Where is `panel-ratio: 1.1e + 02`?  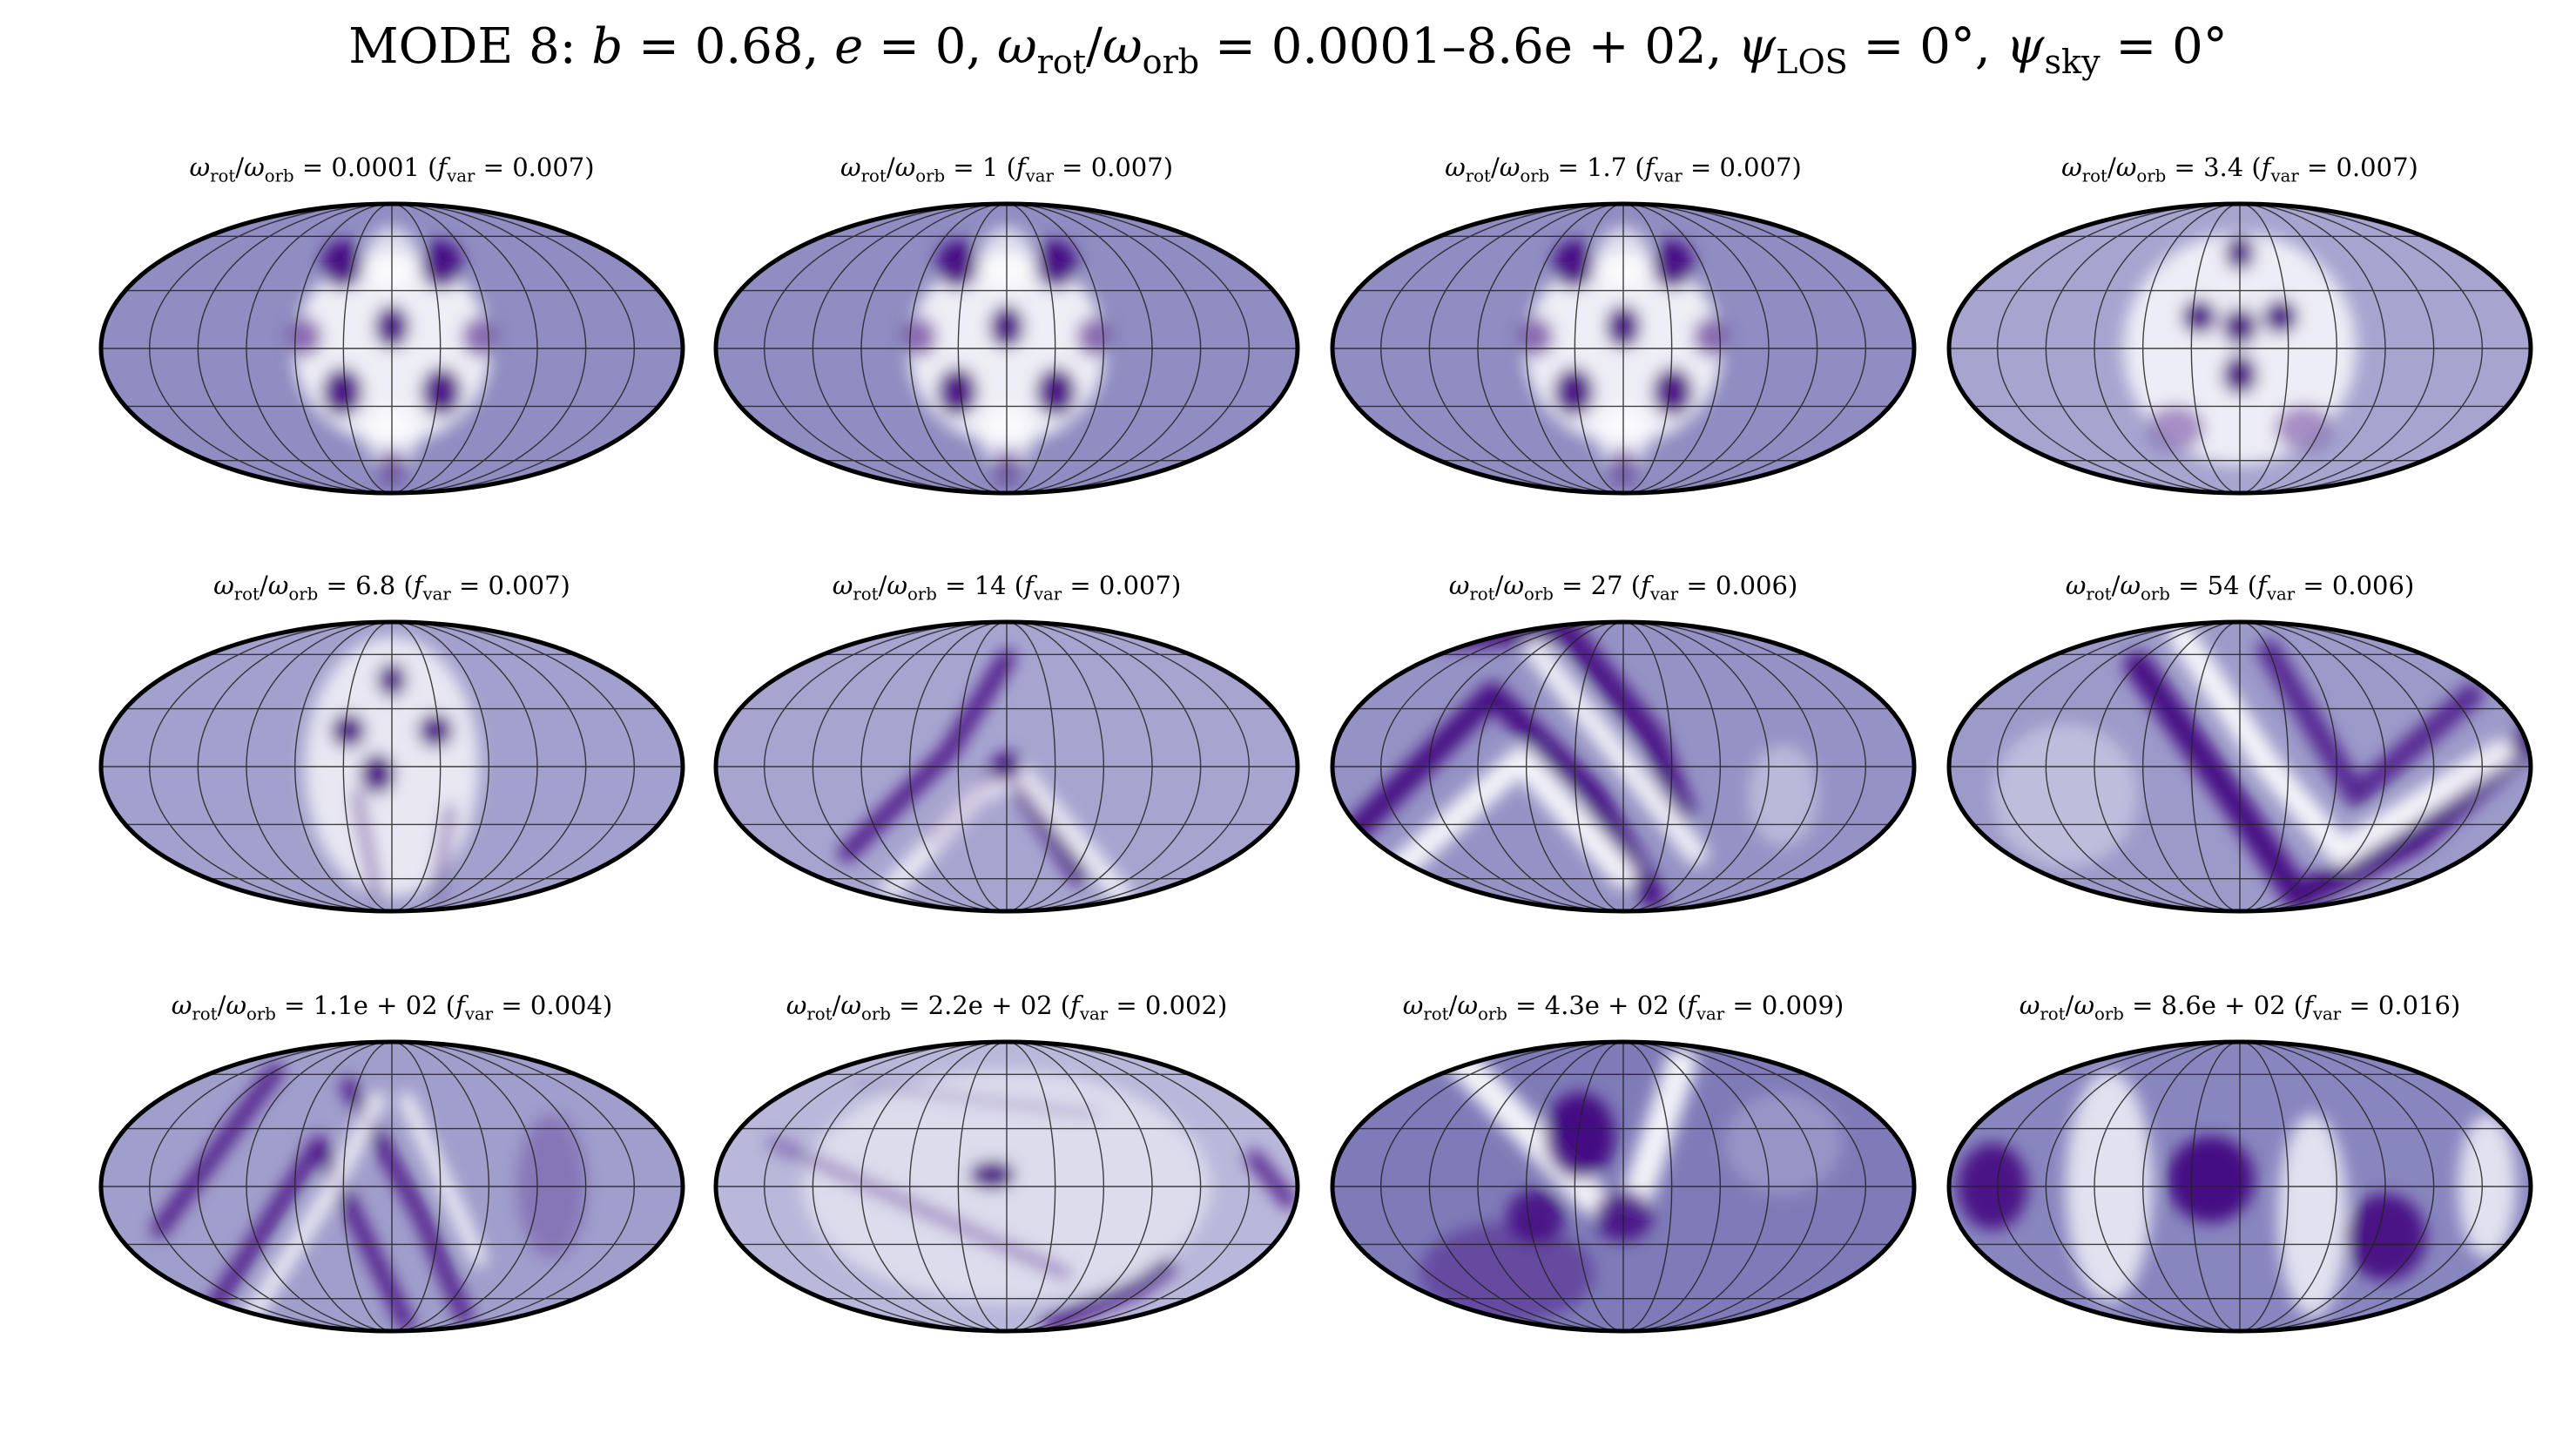
panel-ratio: 1.1e + 02 is located at coordinates (376, 1005).